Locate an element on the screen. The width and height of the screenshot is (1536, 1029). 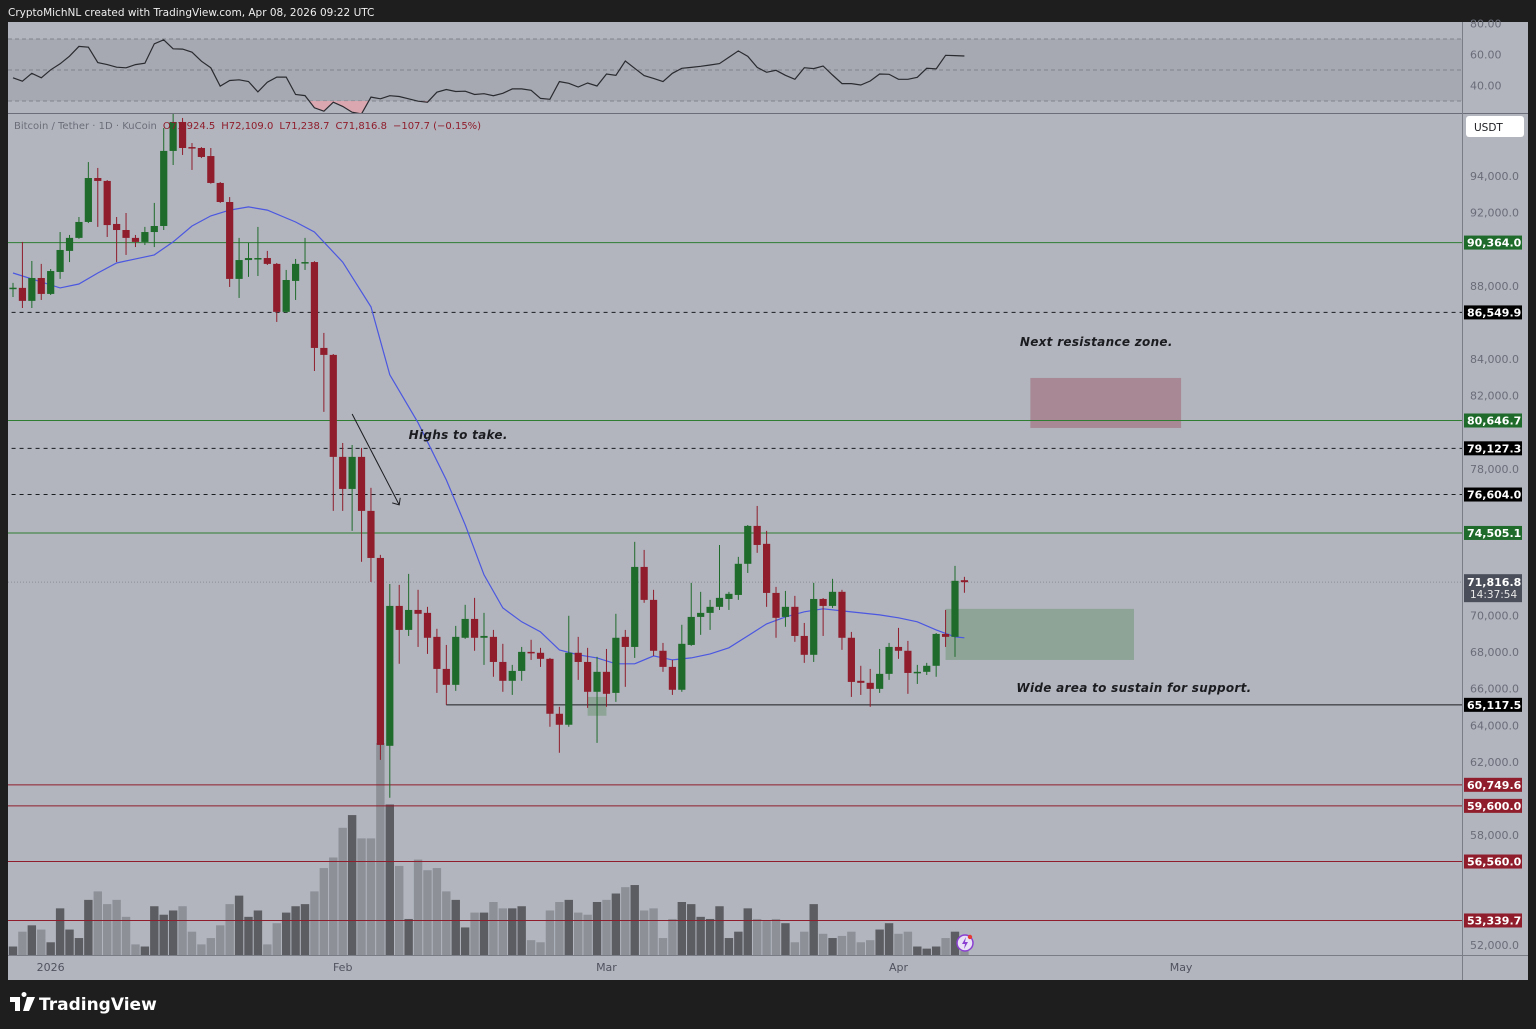
price-tick-label: 92,000.0 is located at coordinates (1494, 213).